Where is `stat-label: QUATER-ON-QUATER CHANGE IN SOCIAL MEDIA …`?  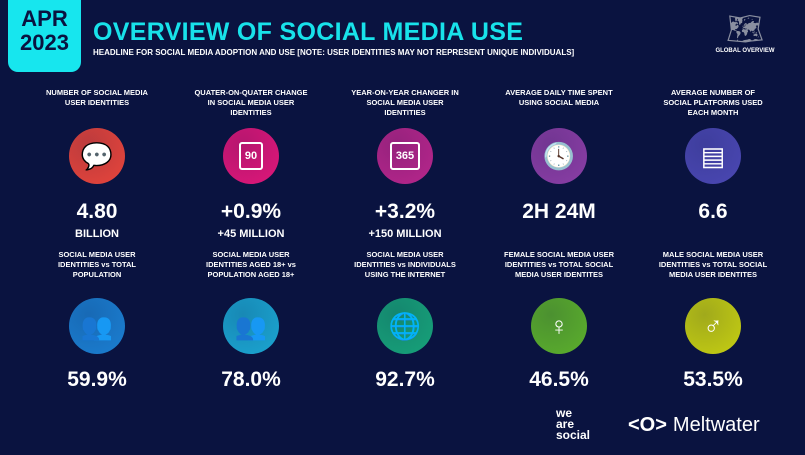
stat-label: QUATER-ON-QUATER CHANGE IN SOCIAL MEDIA … is located at coordinates (251, 102).